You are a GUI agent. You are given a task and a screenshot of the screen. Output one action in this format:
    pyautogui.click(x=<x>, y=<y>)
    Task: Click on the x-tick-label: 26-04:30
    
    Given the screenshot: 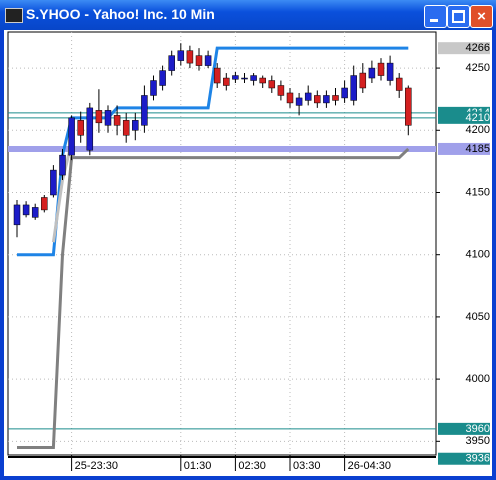 What is the action you would take?
    pyautogui.click(x=369, y=466)
    